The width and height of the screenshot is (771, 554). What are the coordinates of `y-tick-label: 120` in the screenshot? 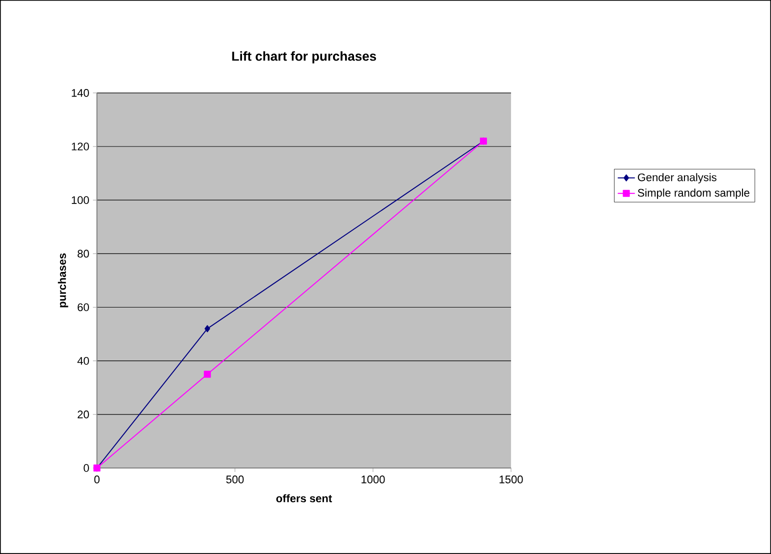 It's located at (80, 146).